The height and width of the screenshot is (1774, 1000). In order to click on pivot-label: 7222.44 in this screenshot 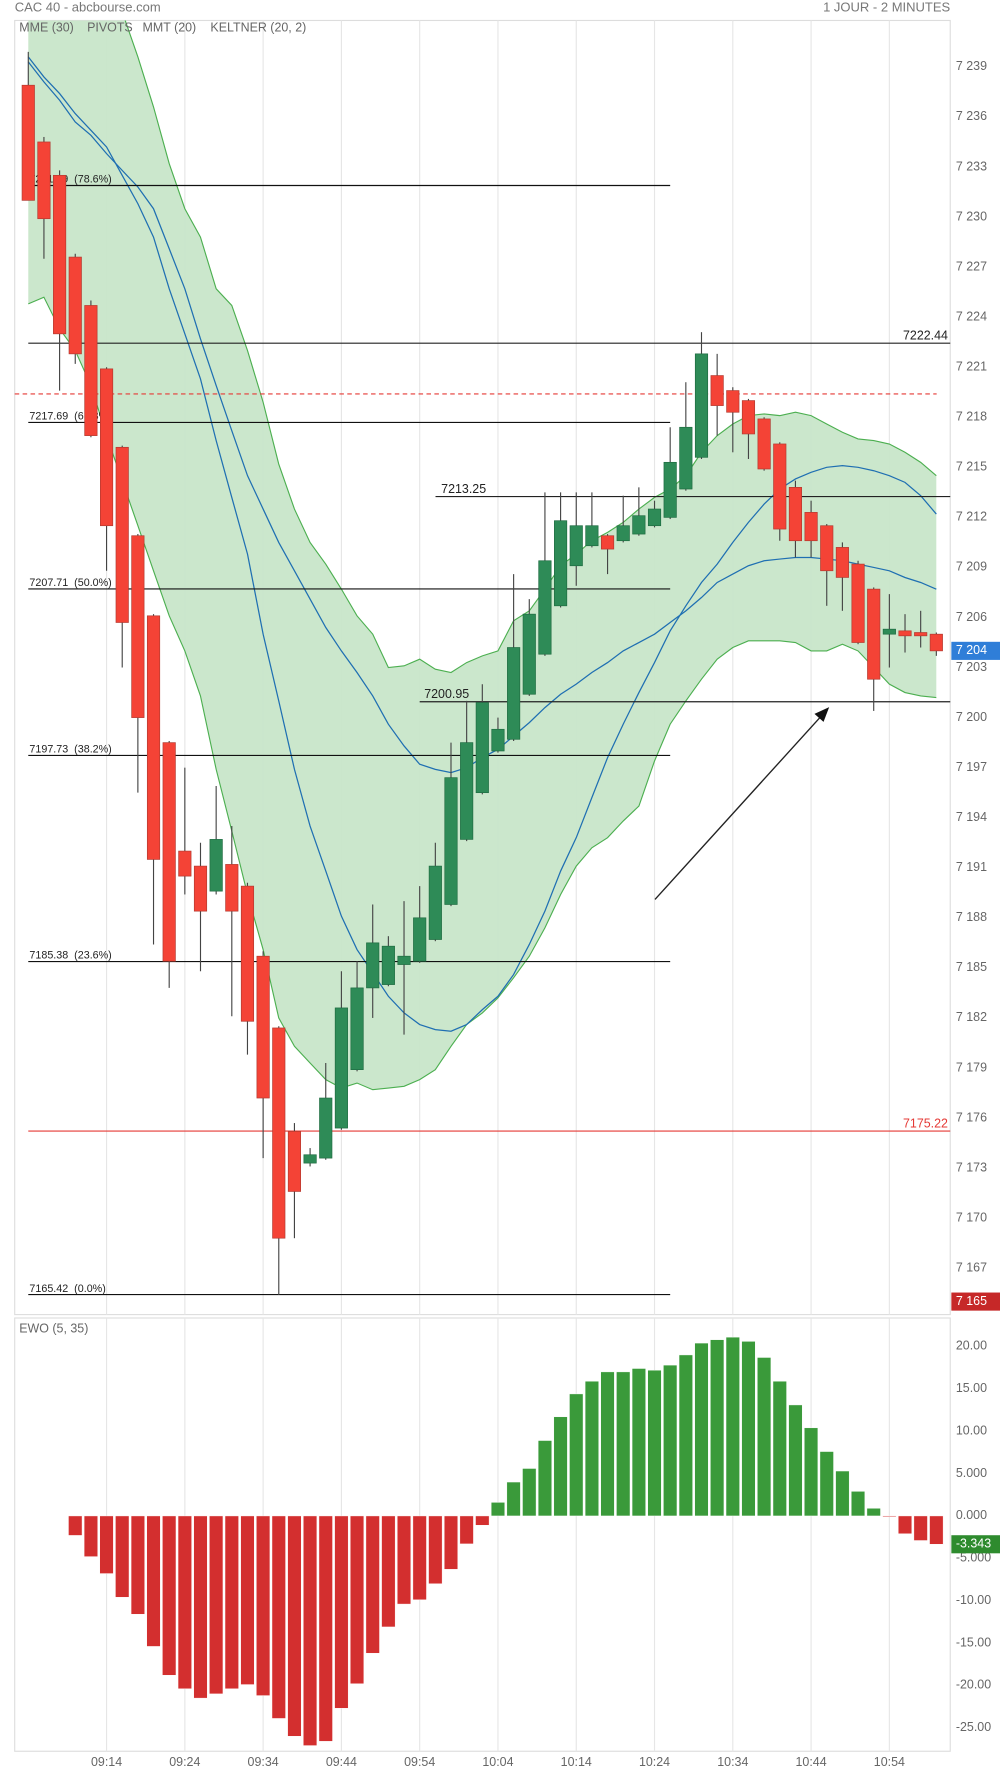, I will do `click(925, 336)`.